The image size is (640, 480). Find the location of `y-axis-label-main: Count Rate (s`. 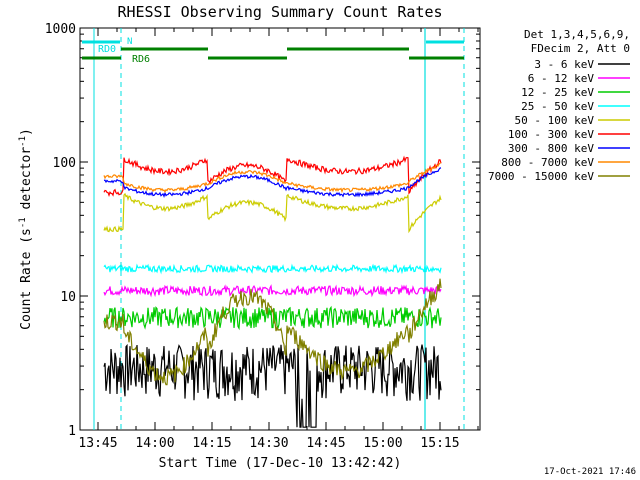

y-axis-label-main: Count Rate (s is located at coordinates (26, 279).